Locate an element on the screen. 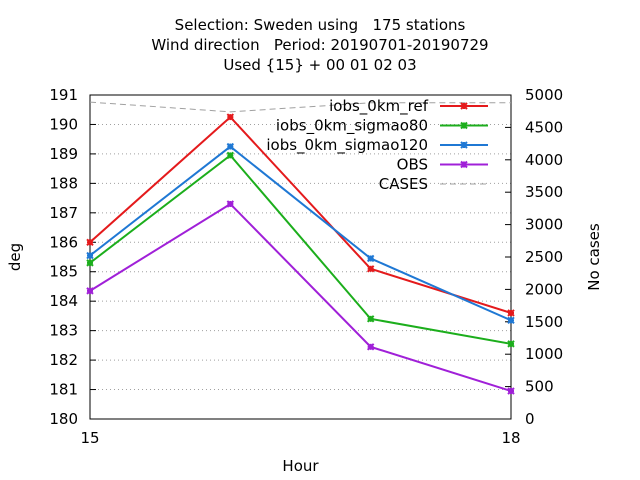 Image resolution: width=640 pixels, height=480 pixels. legend-marker-iobs_0km_ref is located at coordinates (464, 106).